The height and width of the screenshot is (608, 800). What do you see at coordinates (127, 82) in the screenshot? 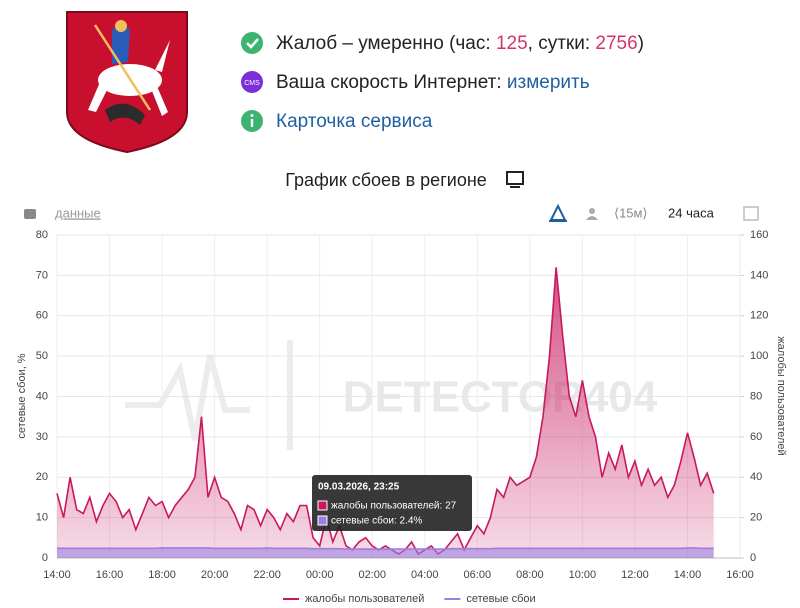
I see `logo` at bounding box center [127, 82].